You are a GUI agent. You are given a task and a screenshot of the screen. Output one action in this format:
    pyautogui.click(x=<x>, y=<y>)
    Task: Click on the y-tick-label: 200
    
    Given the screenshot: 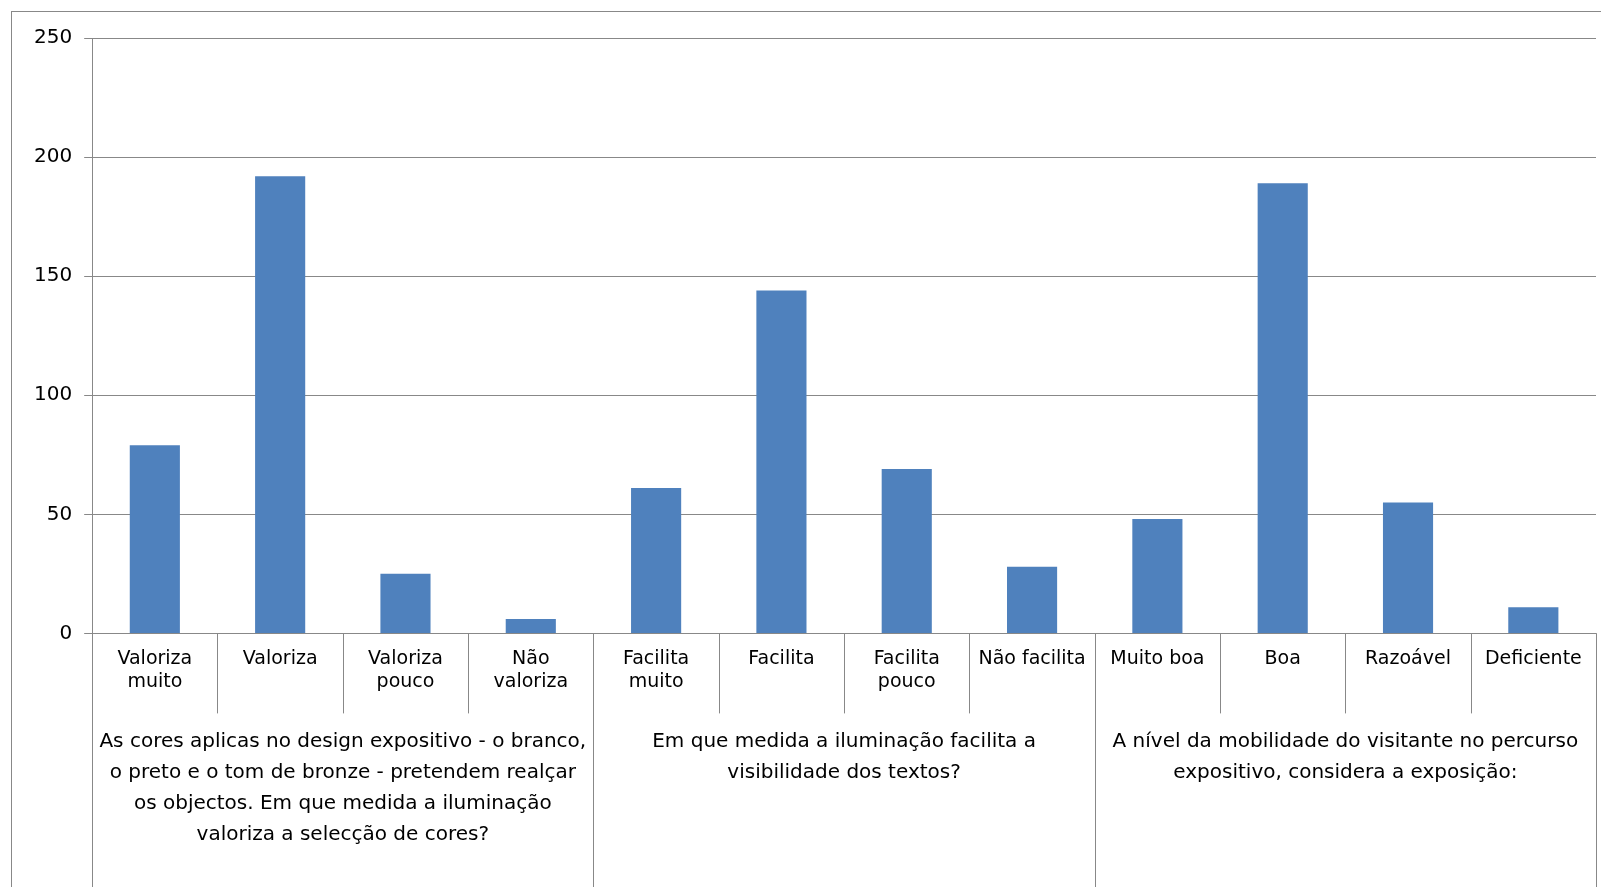 What is the action you would take?
    pyautogui.click(x=53, y=155)
    